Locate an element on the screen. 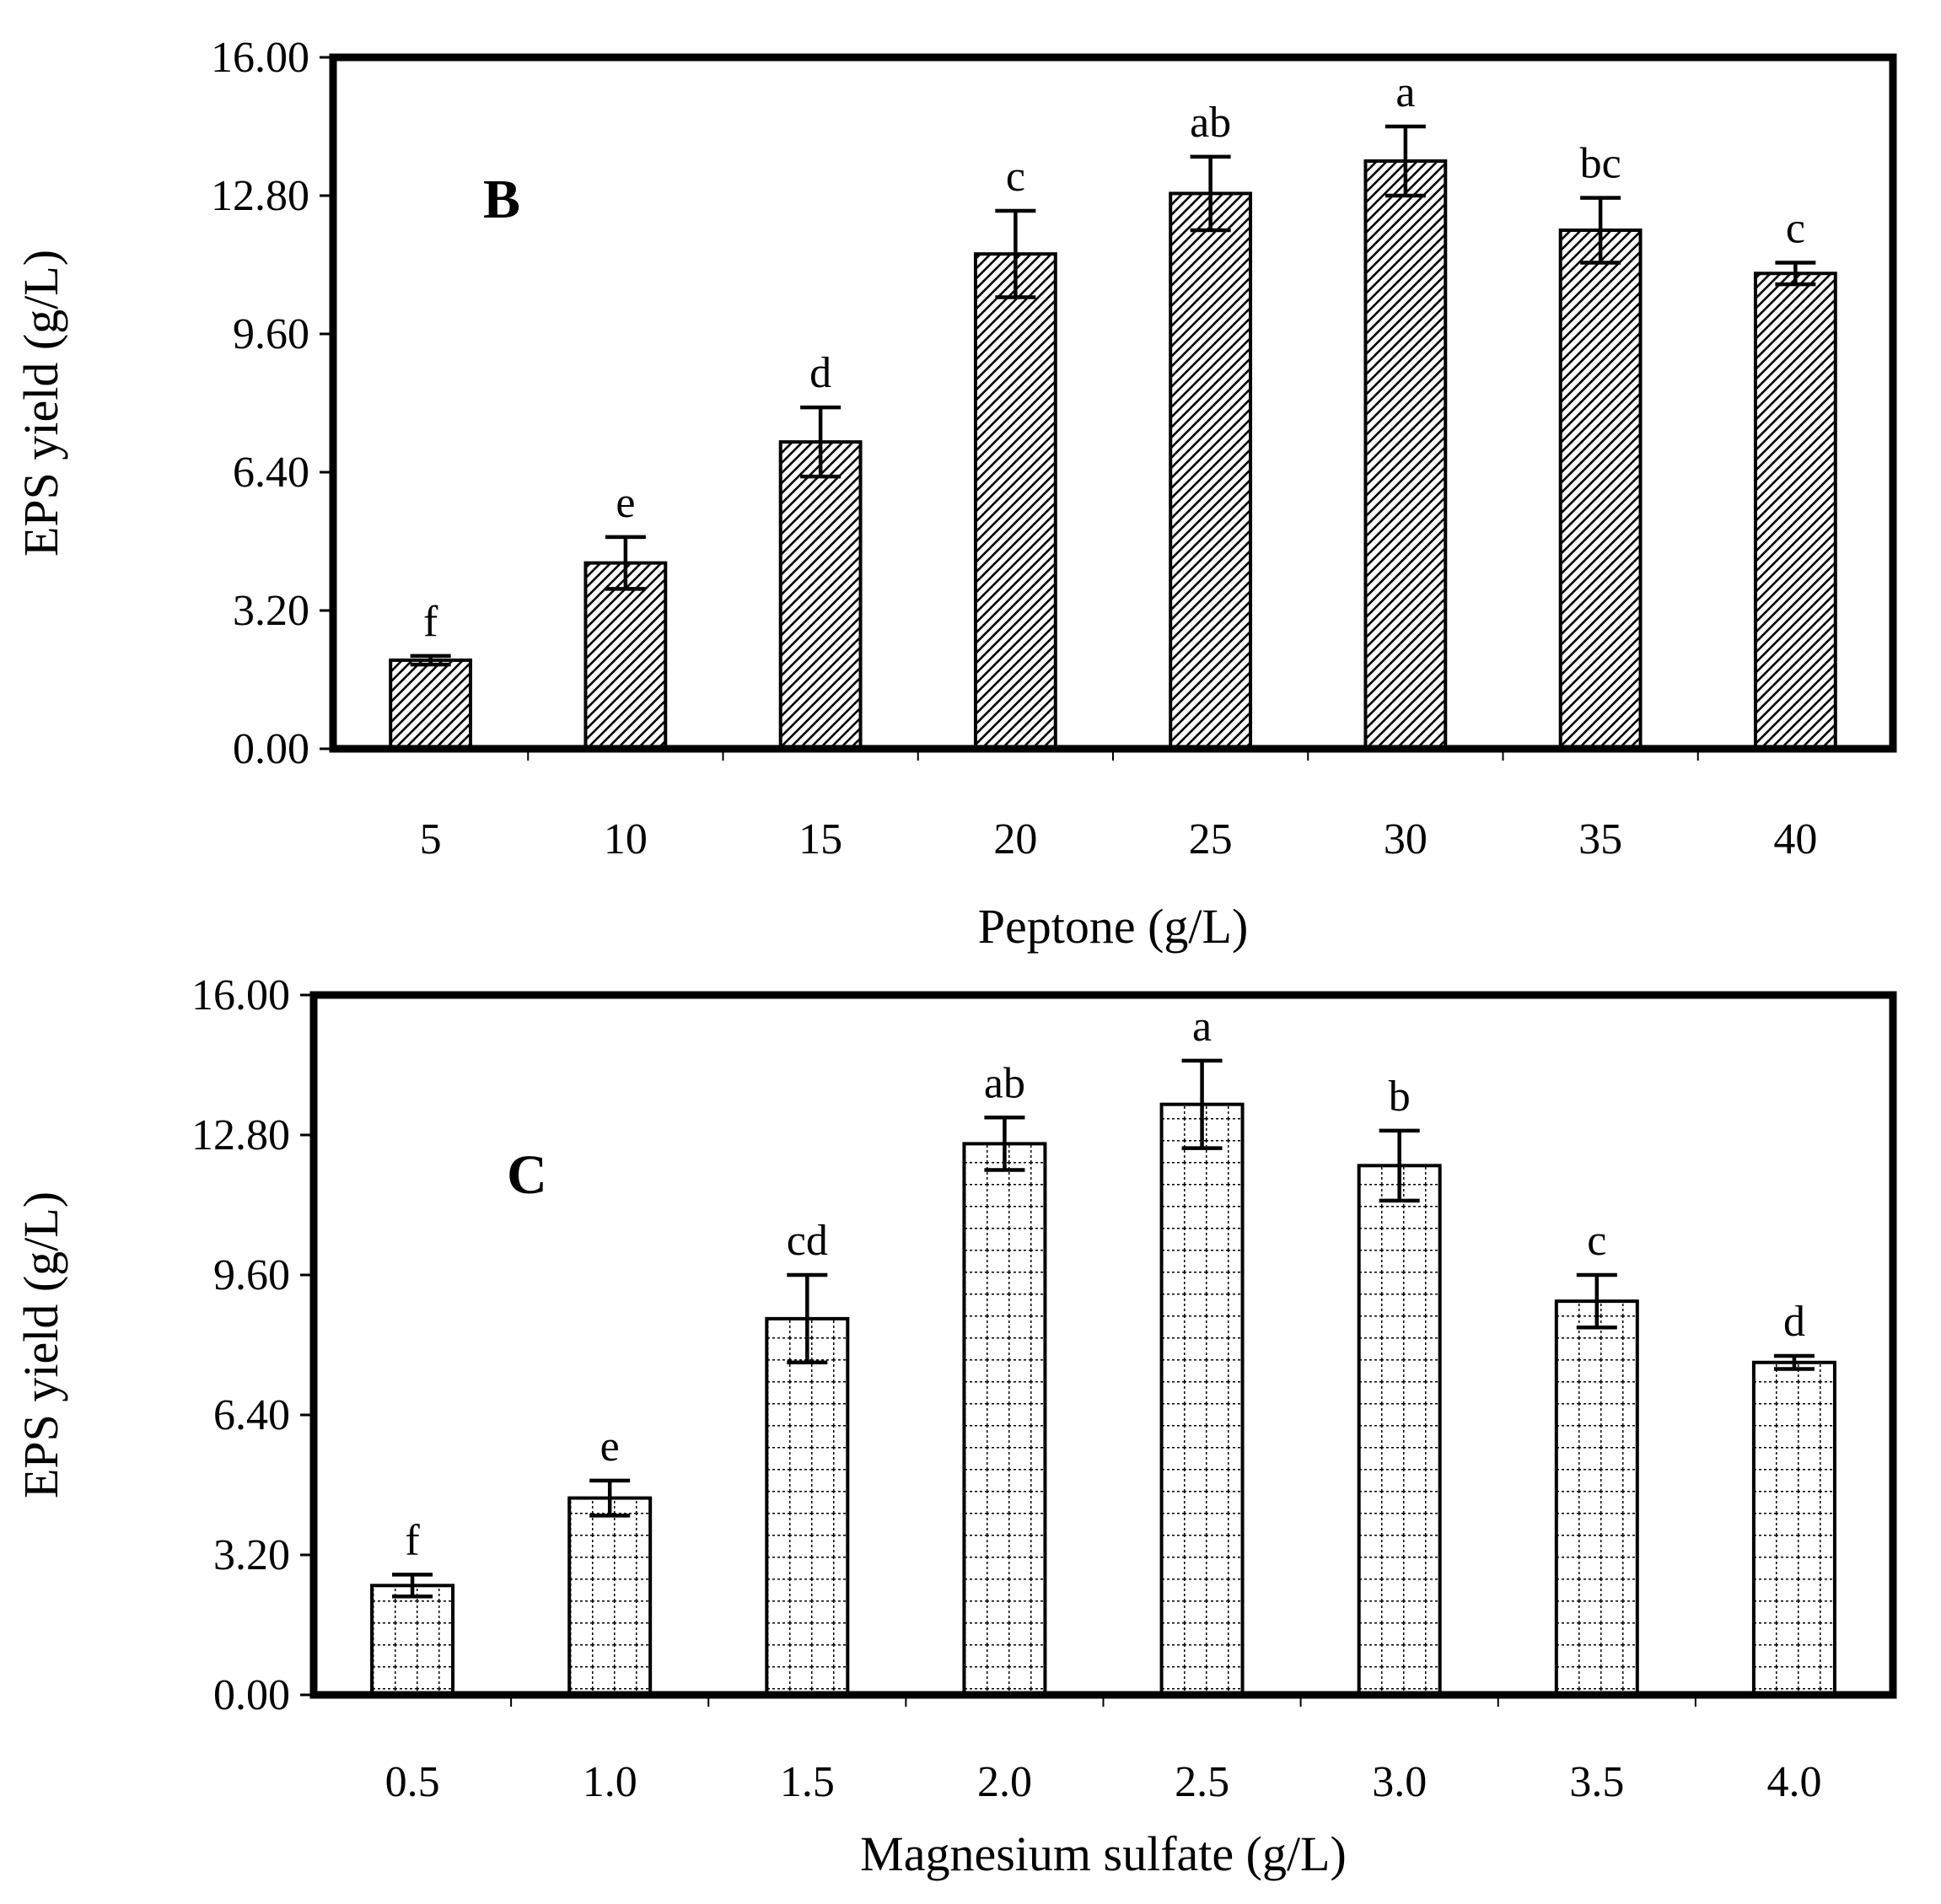 Image resolution: width=1941 pixels, height=1904 pixels. significance-letter: b is located at coordinates (1400, 1097).